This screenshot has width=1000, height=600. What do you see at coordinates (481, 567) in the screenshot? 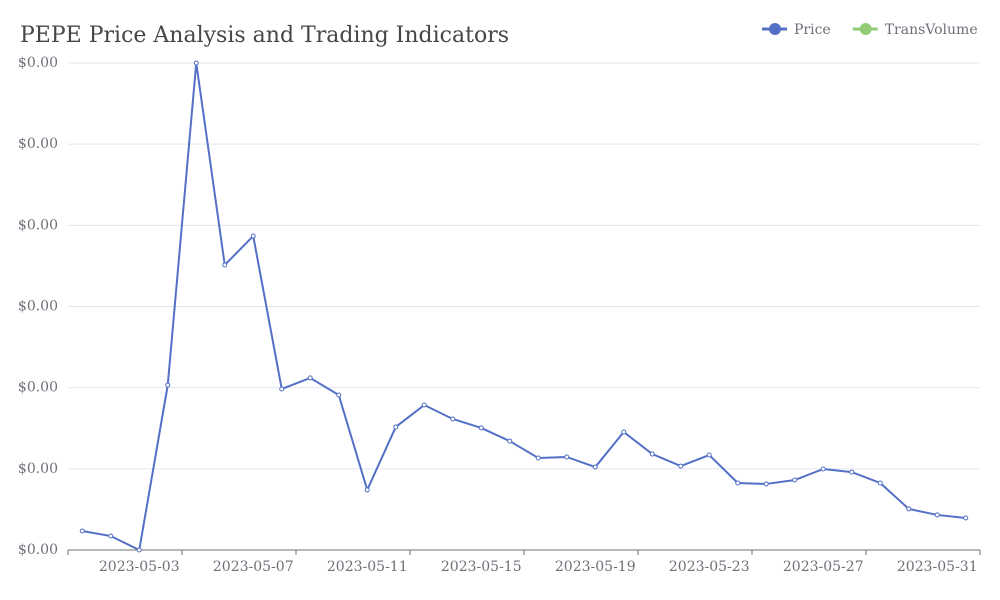
I see `x-tick-label: 2023-05-15` at bounding box center [481, 567].